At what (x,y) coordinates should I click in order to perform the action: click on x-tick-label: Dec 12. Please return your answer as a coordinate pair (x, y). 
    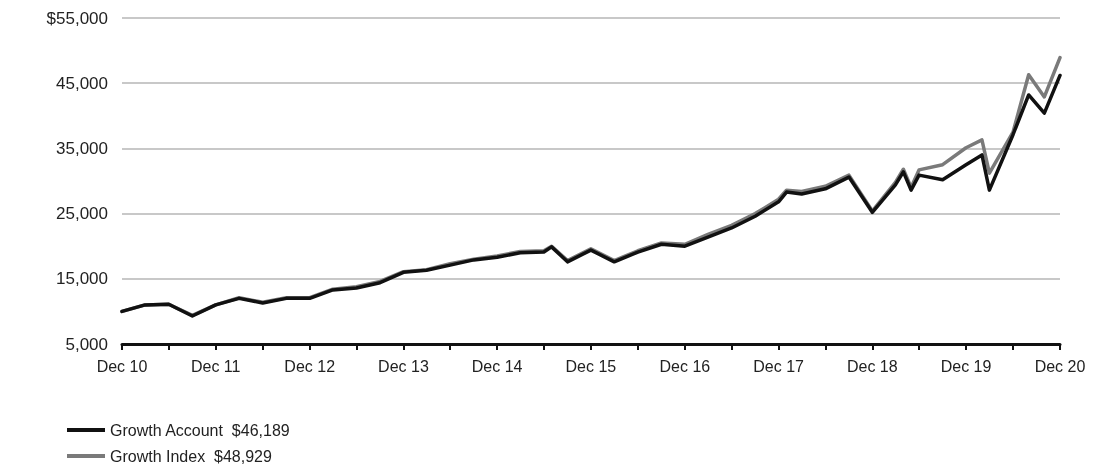
    Looking at the image, I should click on (310, 366).